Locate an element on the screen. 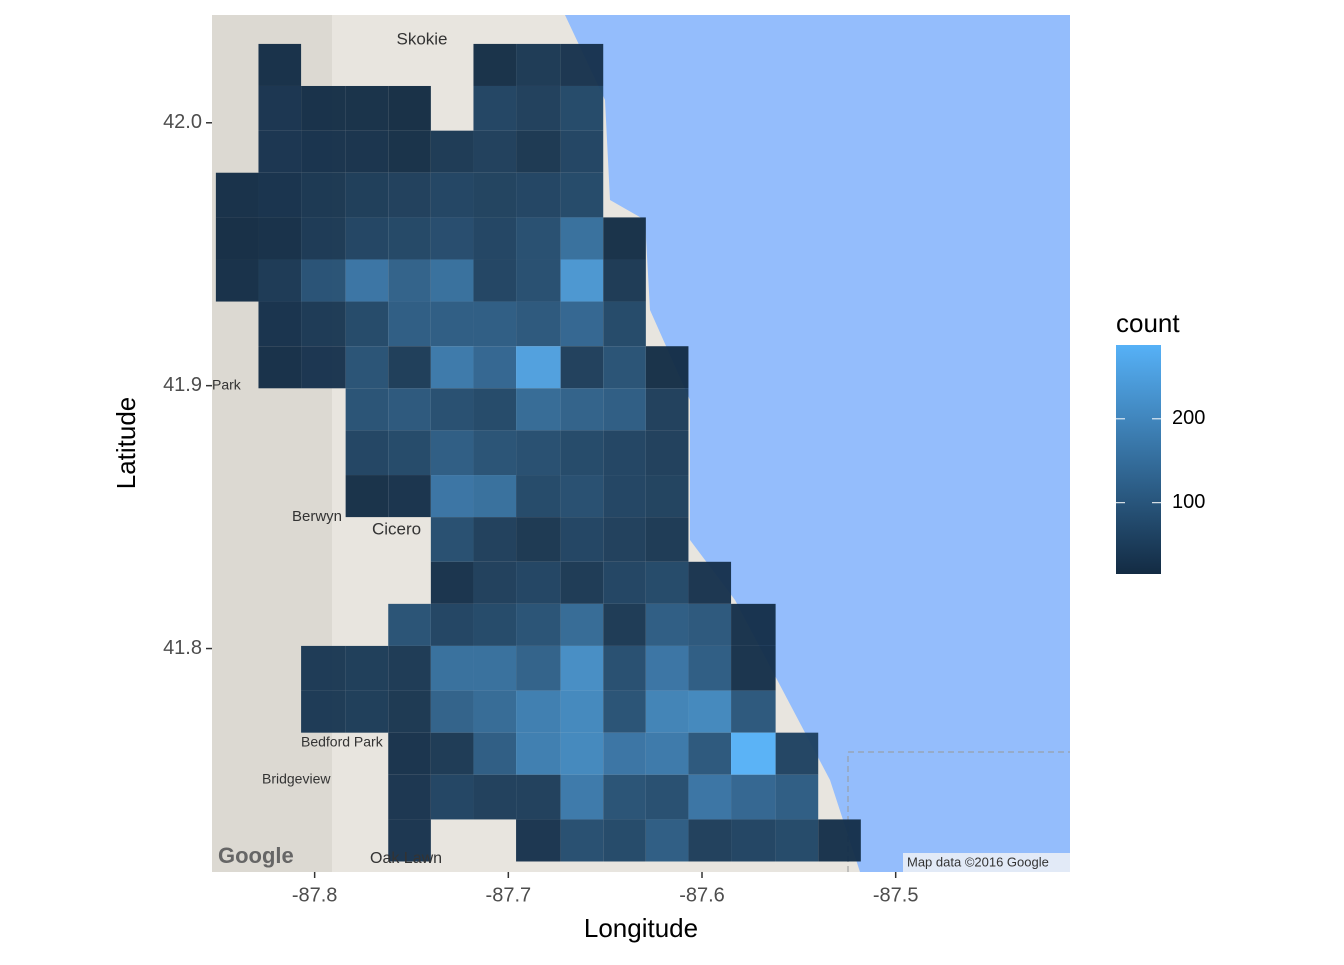 This screenshot has width=1344, height=965. map-label: Oak Lawn is located at coordinates (406, 858).